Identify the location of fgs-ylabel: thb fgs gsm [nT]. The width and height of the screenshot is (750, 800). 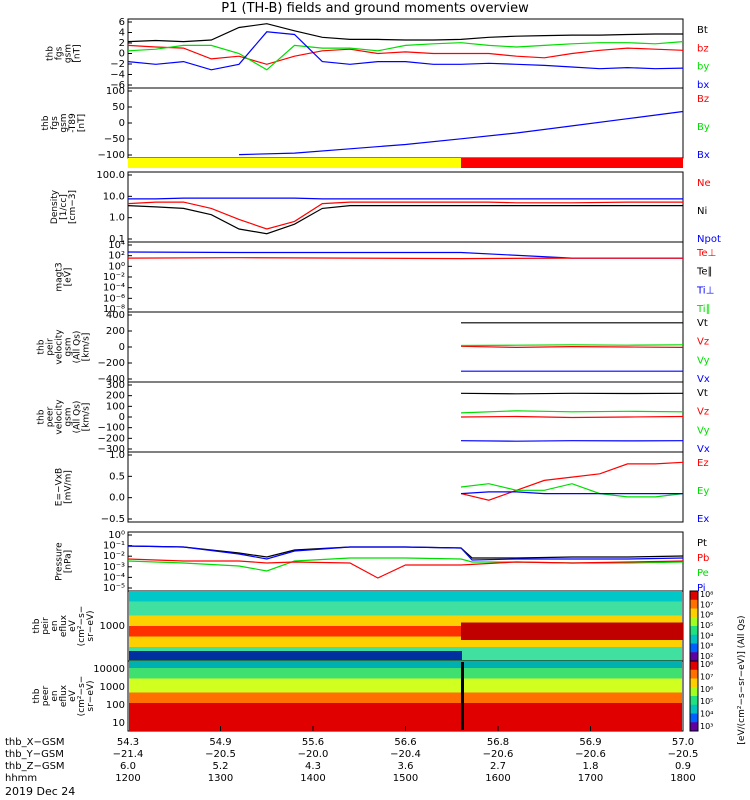
(64, 53).